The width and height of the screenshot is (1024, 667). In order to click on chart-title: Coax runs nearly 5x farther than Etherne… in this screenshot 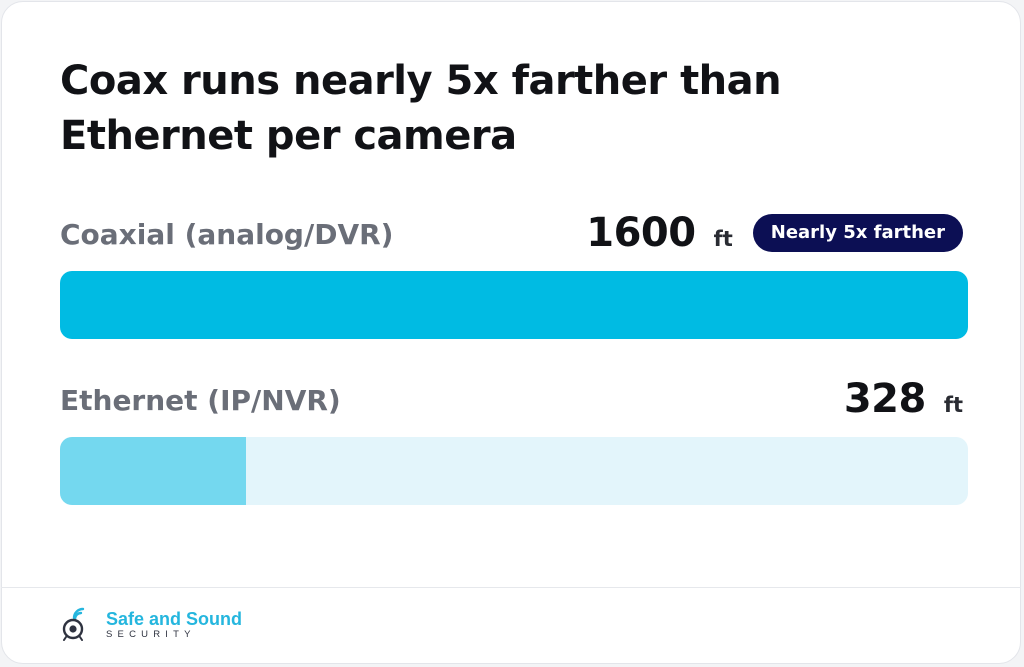, I will do `click(421, 108)`.